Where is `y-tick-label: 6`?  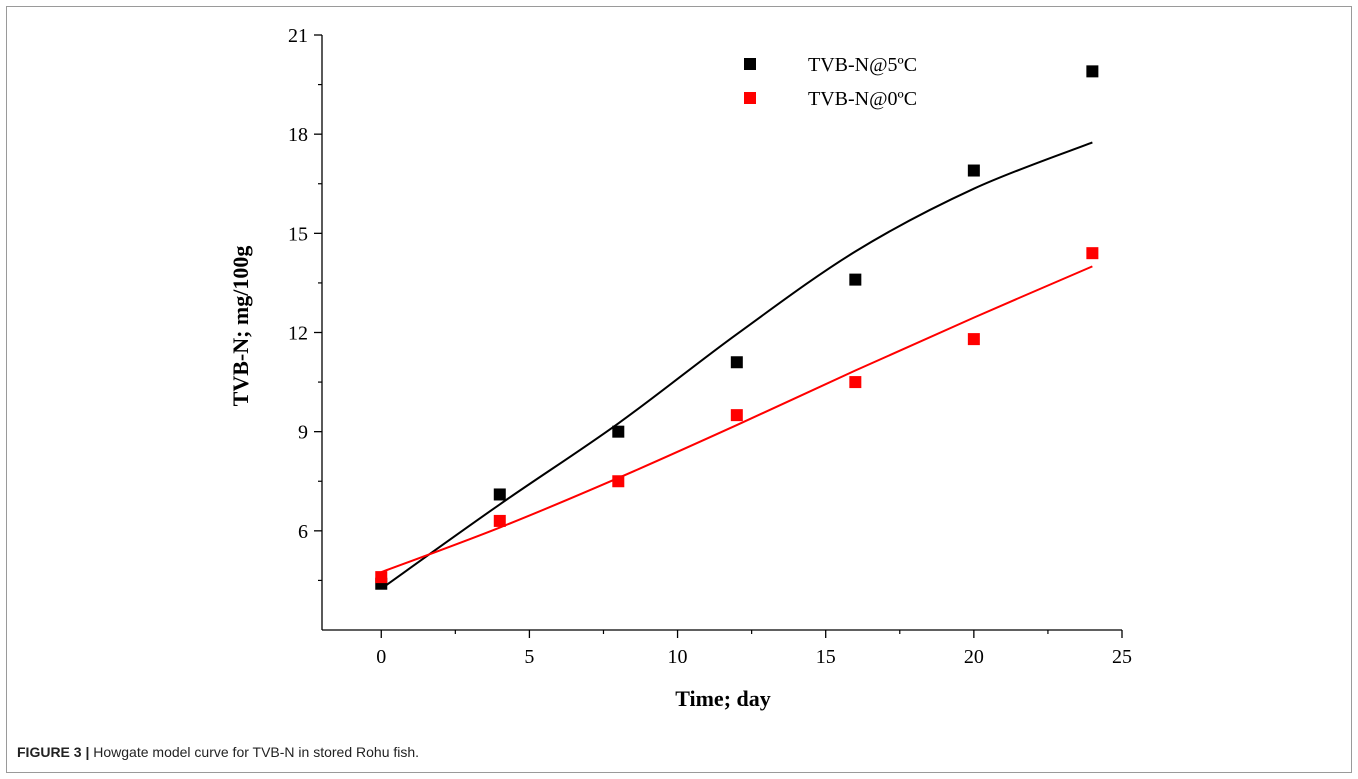 y-tick-label: 6 is located at coordinates (303, 532).